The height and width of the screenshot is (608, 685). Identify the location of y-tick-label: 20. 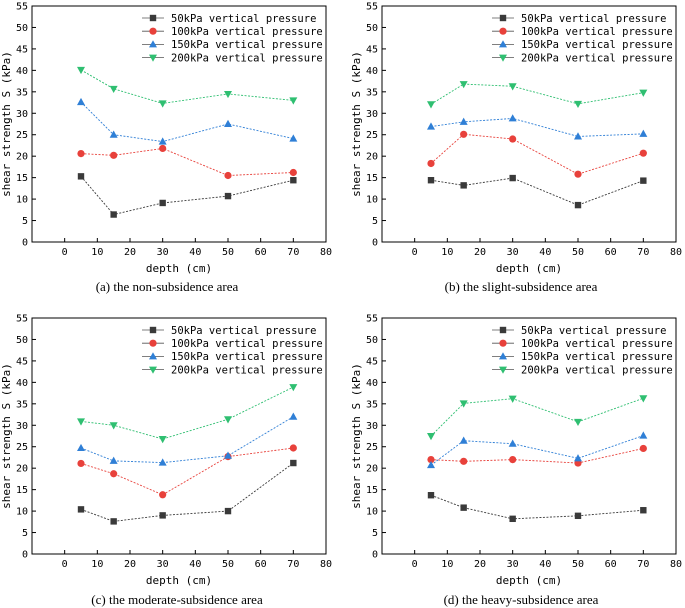
(372, 469).